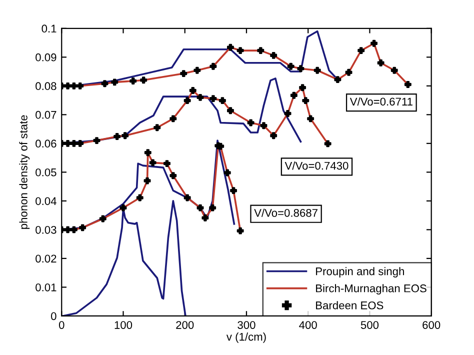 The height and width of the screenshot is (355, 474). Describe the element at coordinates (360, 272) in the screenshot. I see `legend-label: Proupin and singh` at that location.